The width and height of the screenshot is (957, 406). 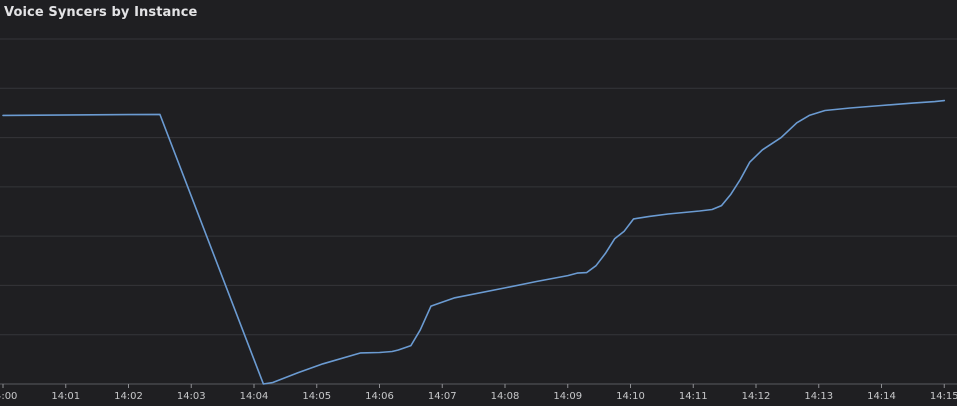 I want to click on x-tick-label: 14:08, so click(x=505, y=396).